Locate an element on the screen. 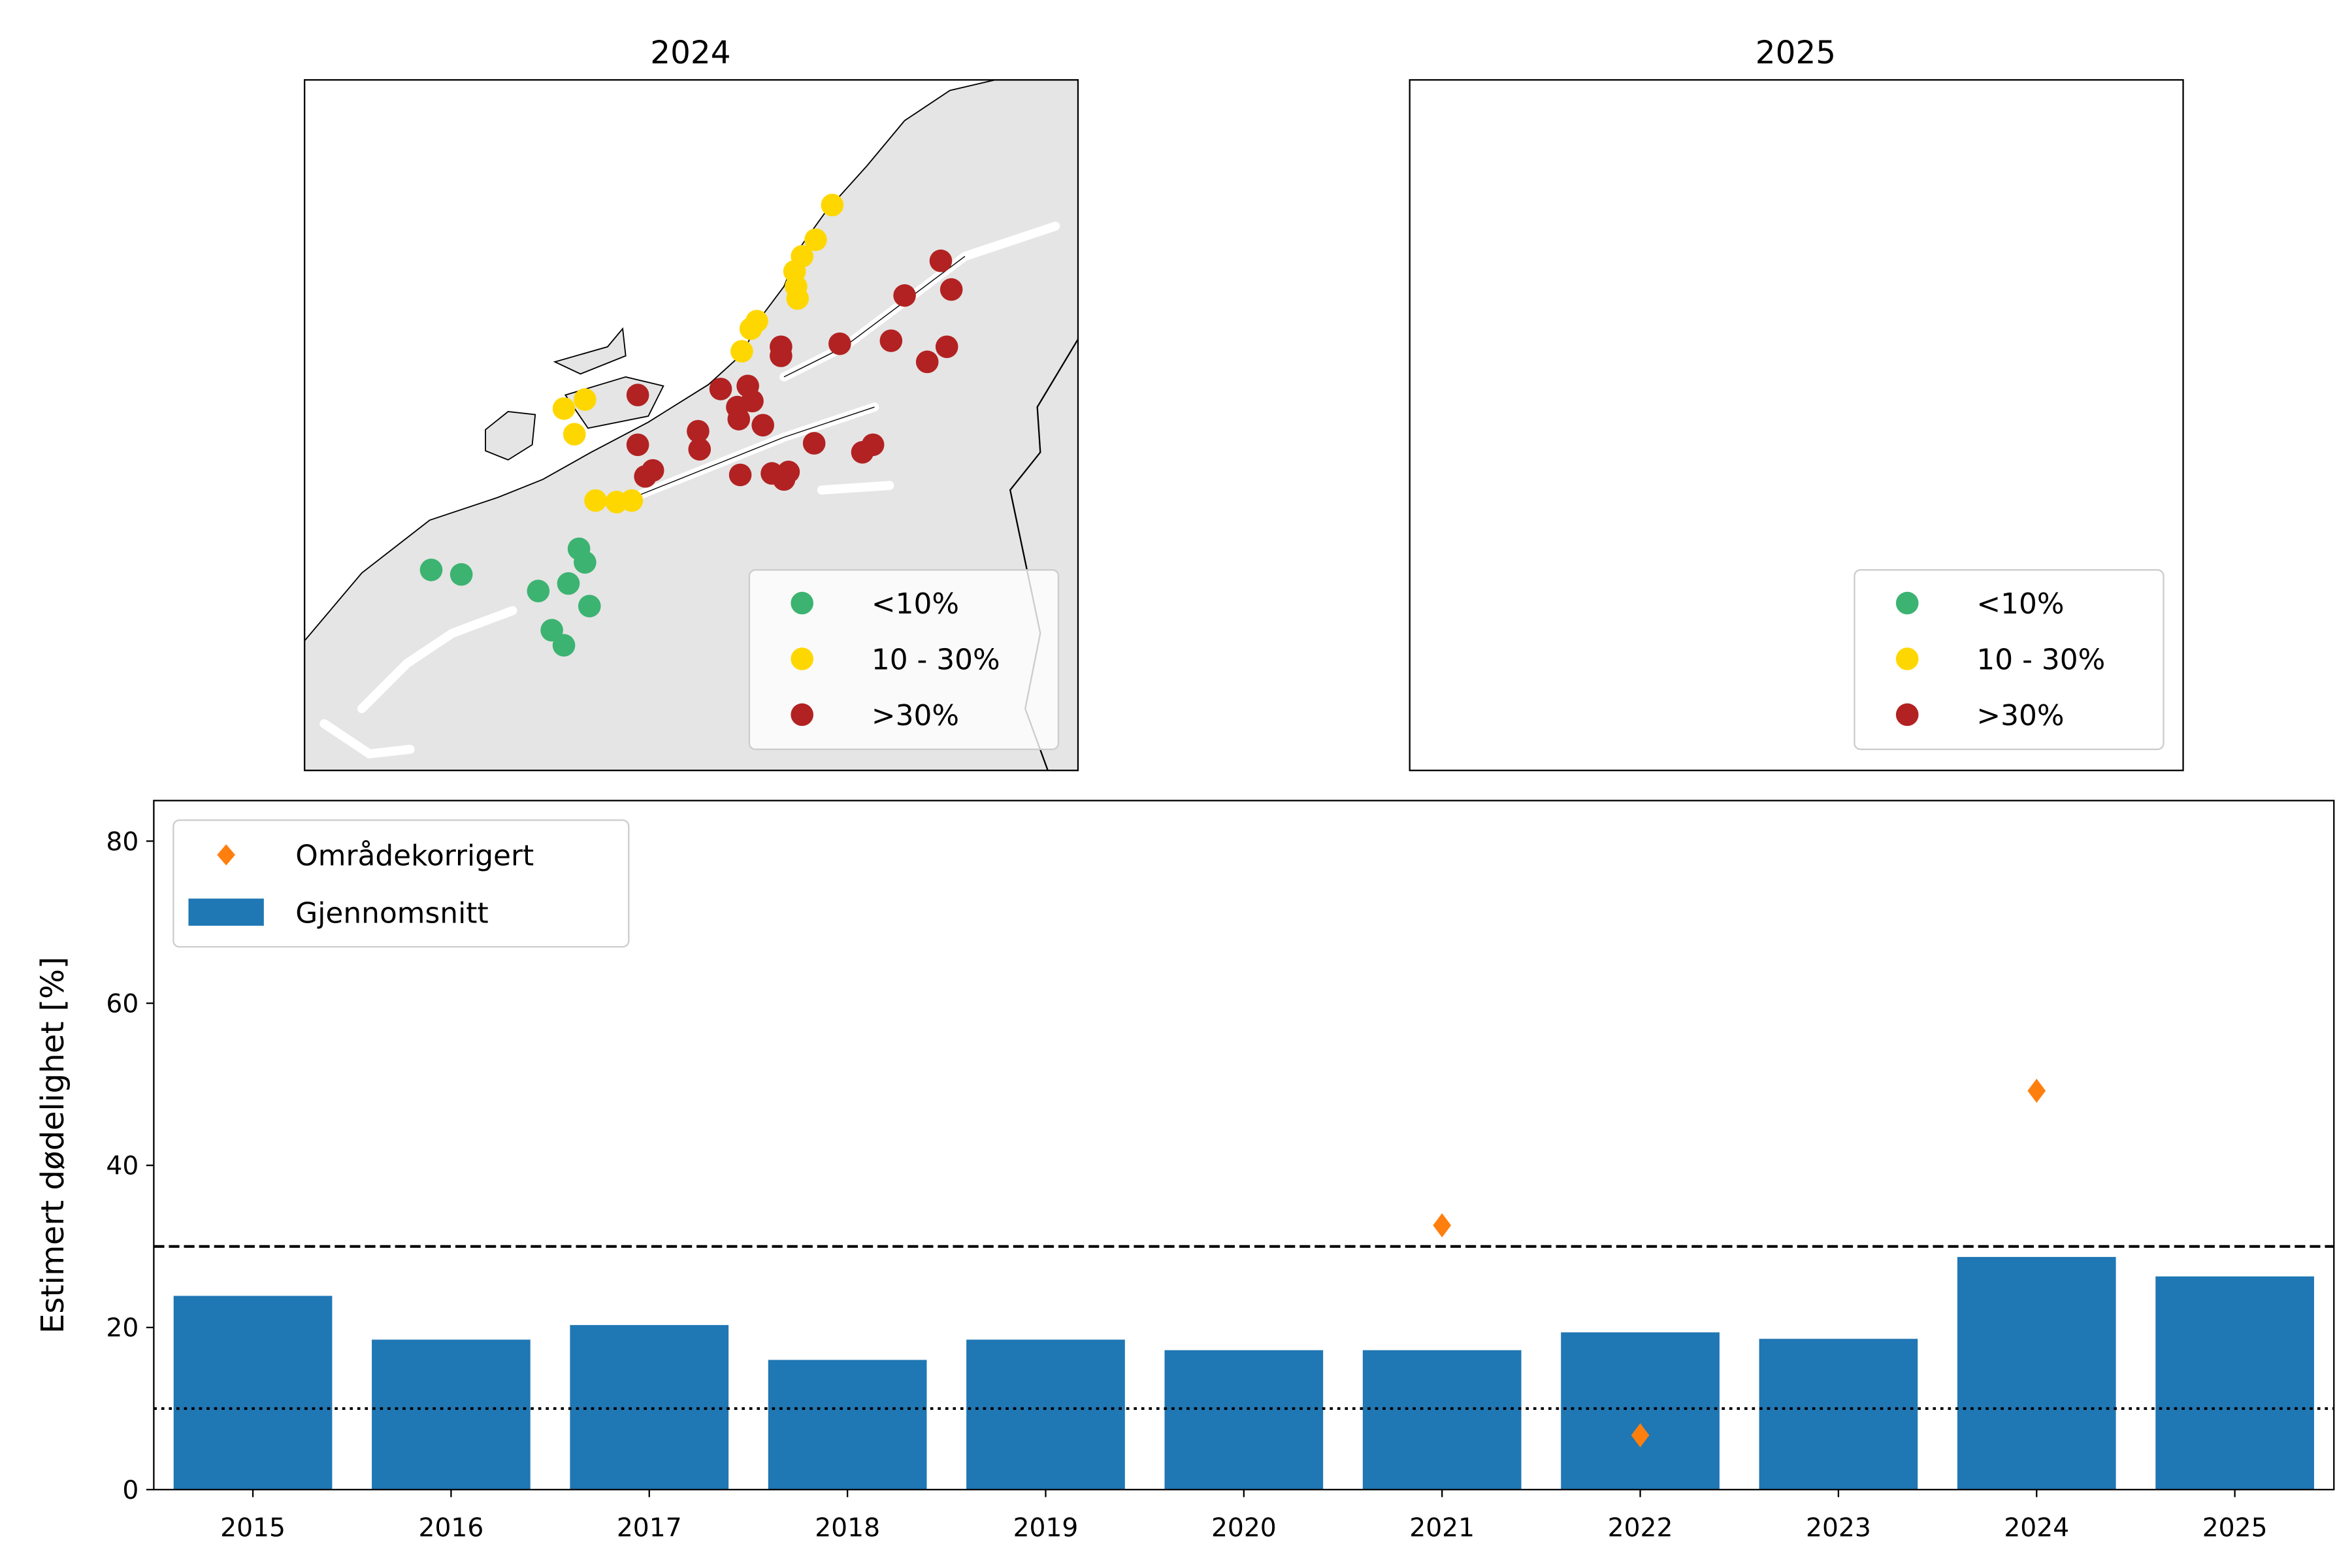 The image size is (2352, 1568). marker-2021 is located at coordinates (1442, 1225).